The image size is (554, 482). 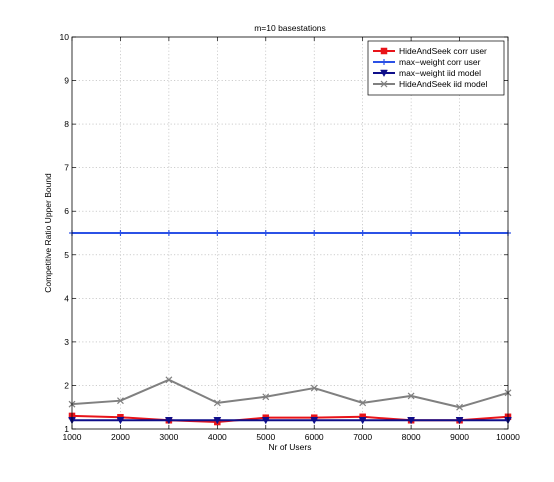 I want to click on x-axis-label: Nr of Users, so click(x=290, y=447).